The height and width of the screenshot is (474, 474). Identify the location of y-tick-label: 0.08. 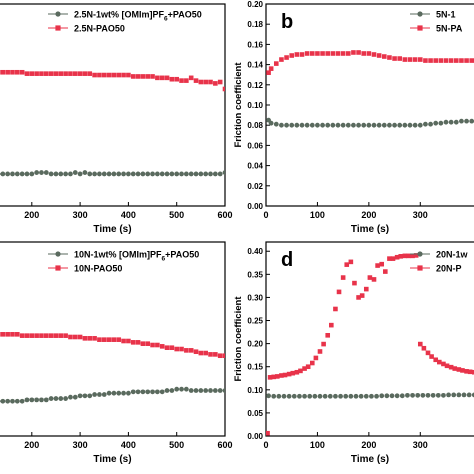
(255, 125).